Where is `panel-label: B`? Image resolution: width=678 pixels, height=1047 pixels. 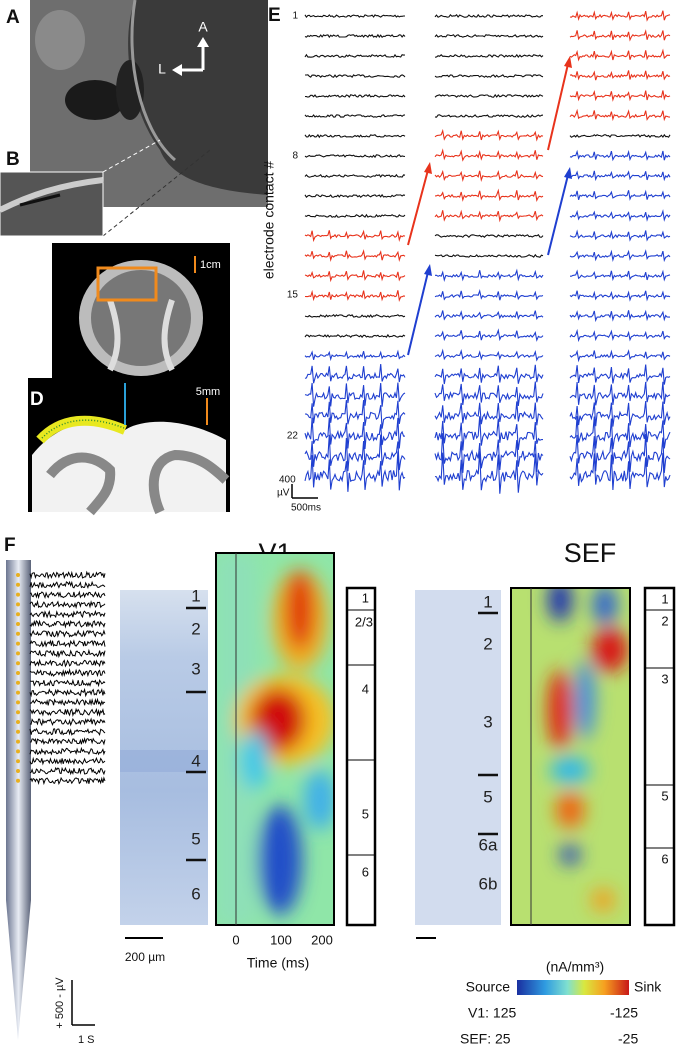
panel-label: B is located at coordinates (13, 159).